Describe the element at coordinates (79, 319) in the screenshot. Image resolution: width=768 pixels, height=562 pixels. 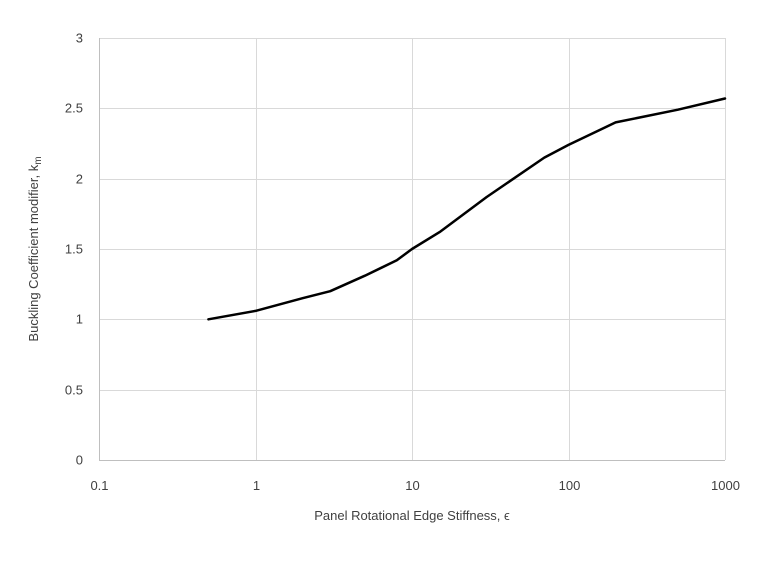
I see `y-tick-label: 1` at that location.